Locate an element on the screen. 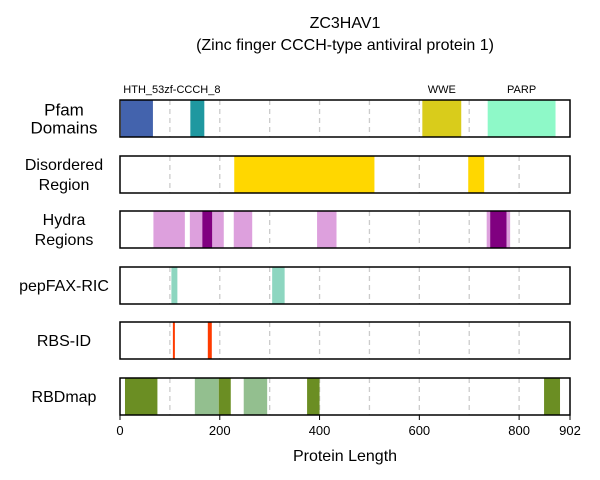 The height and width of the screenshot is (480, 600). track-label: RBS-ID is located at coordinates (64, 341).